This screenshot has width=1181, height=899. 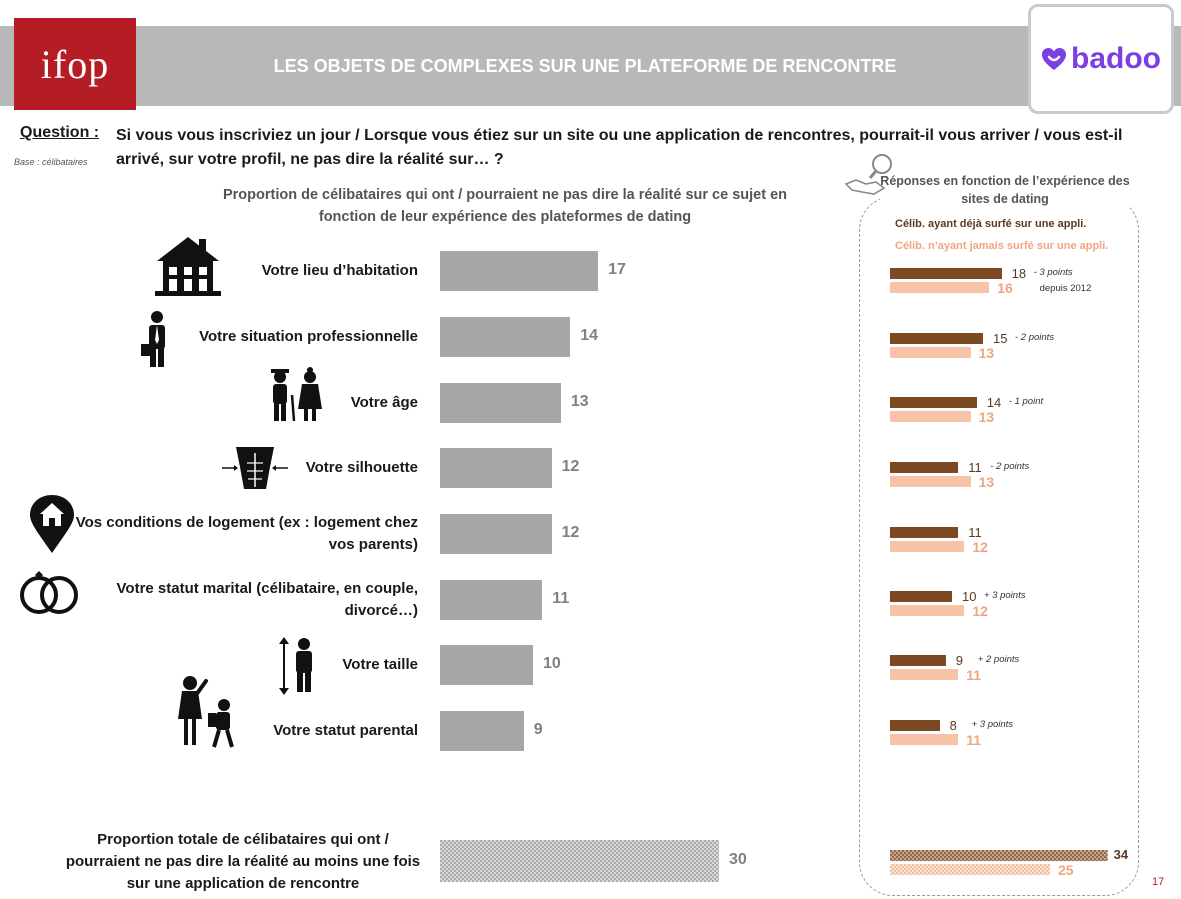 I want to click on total-bar-experienced, so click(x=999, y=855).